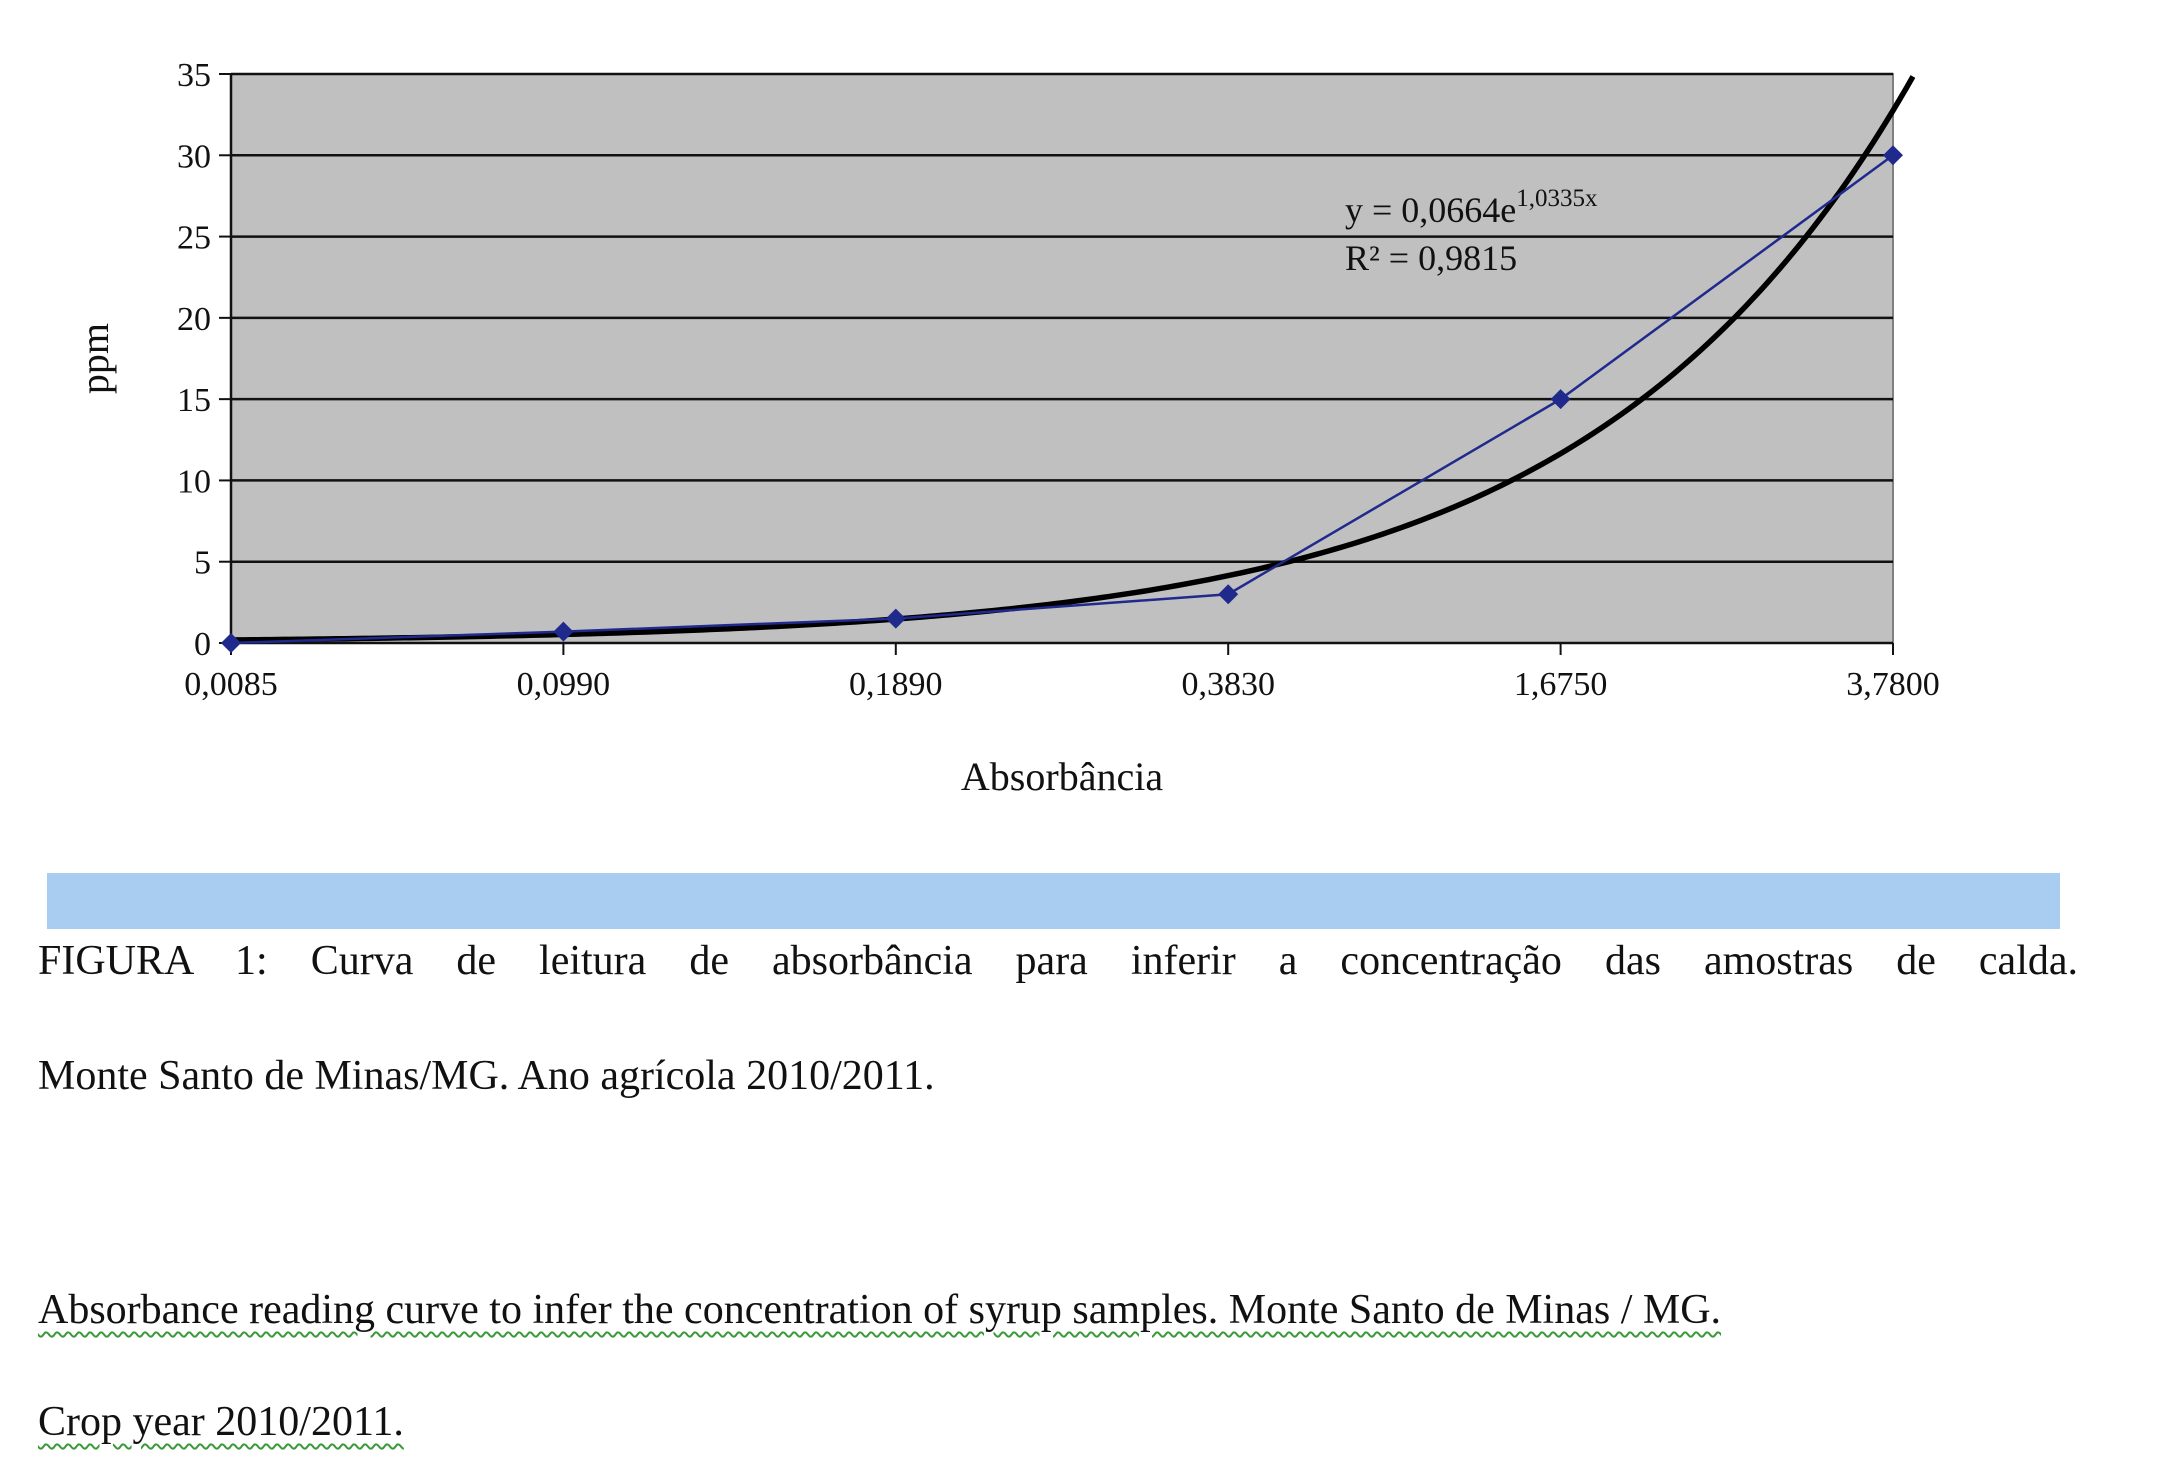 The image size is (2163, 1469). What do you see at coordinates (194, 481) in the screenshot?
I see `y-tick-label: 10` at bounding box center [194, 481].